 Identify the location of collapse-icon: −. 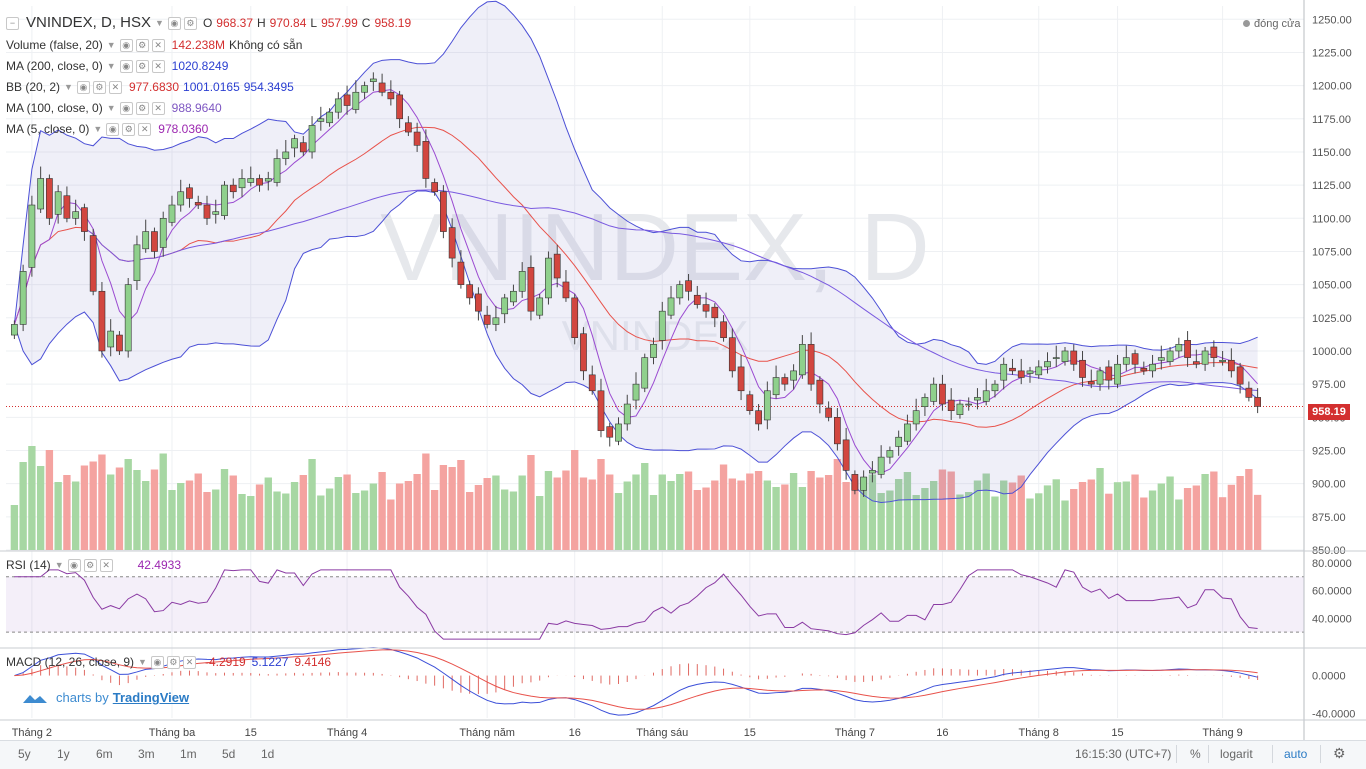
(12, 23).